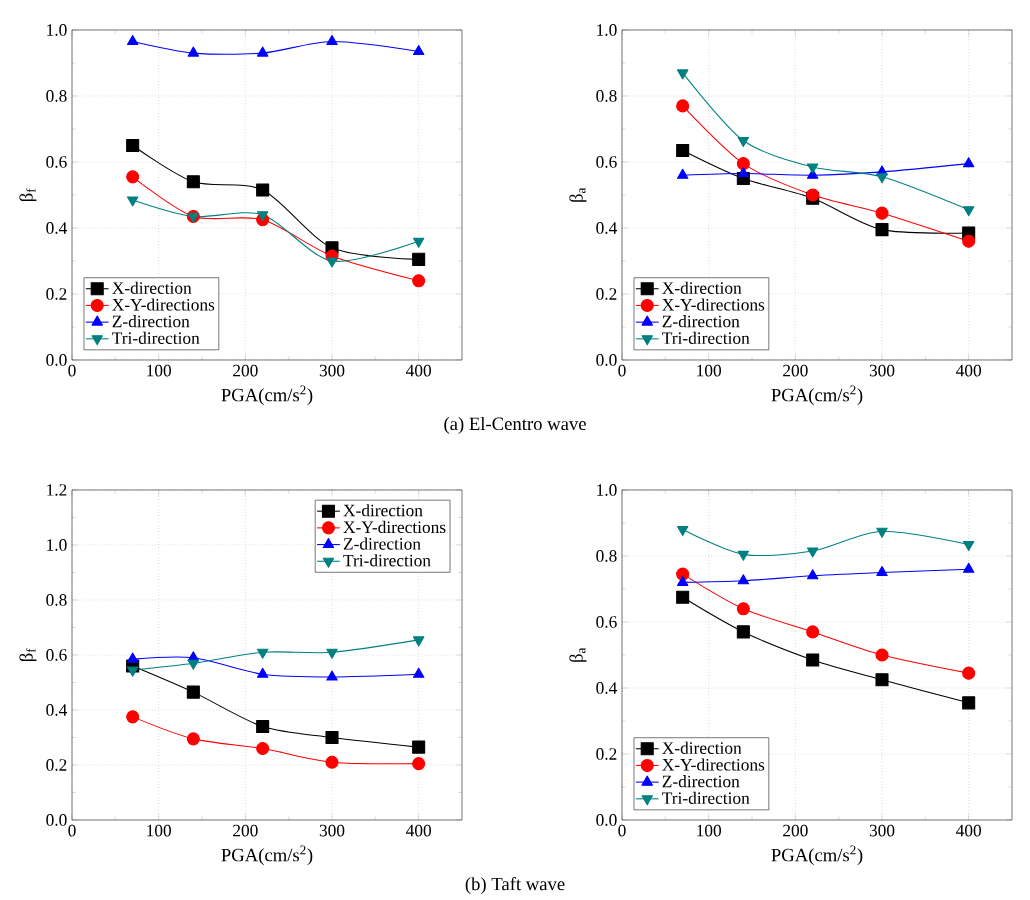 This screenshot has width=1030, height=900. Describe the element at coordinates (57, 490) in the screenshot. I see `y-tick-label: 1.2` at that location.